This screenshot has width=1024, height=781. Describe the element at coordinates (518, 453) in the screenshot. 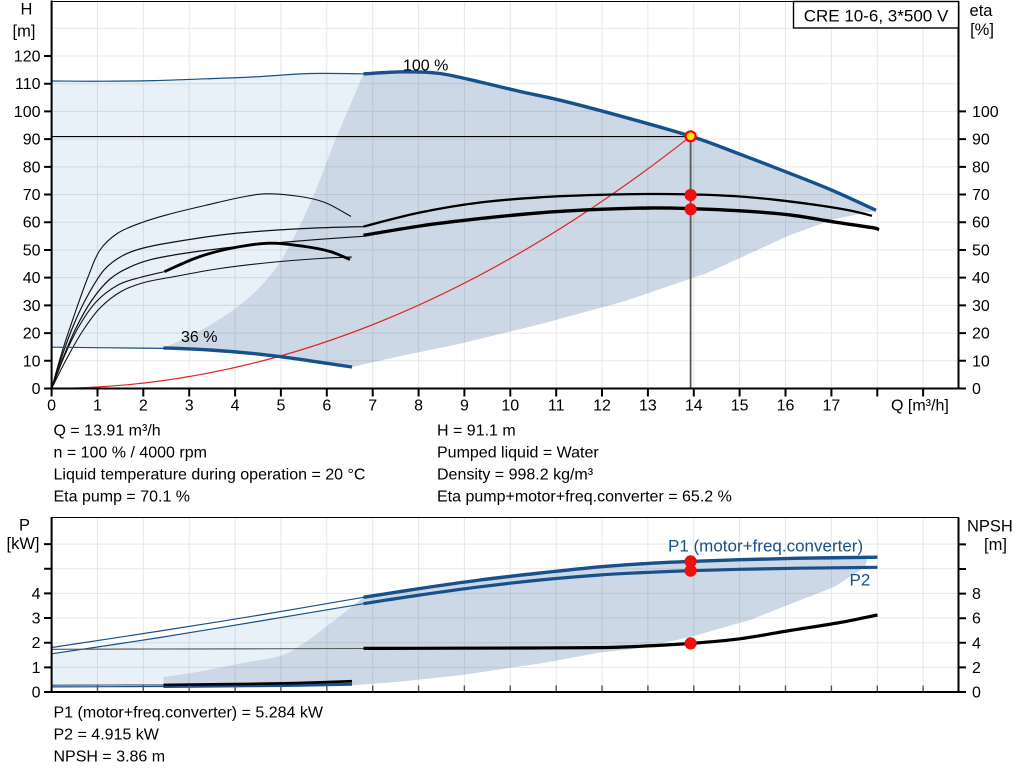

I see `svg-text: Pumped liquid = Water` at that location.